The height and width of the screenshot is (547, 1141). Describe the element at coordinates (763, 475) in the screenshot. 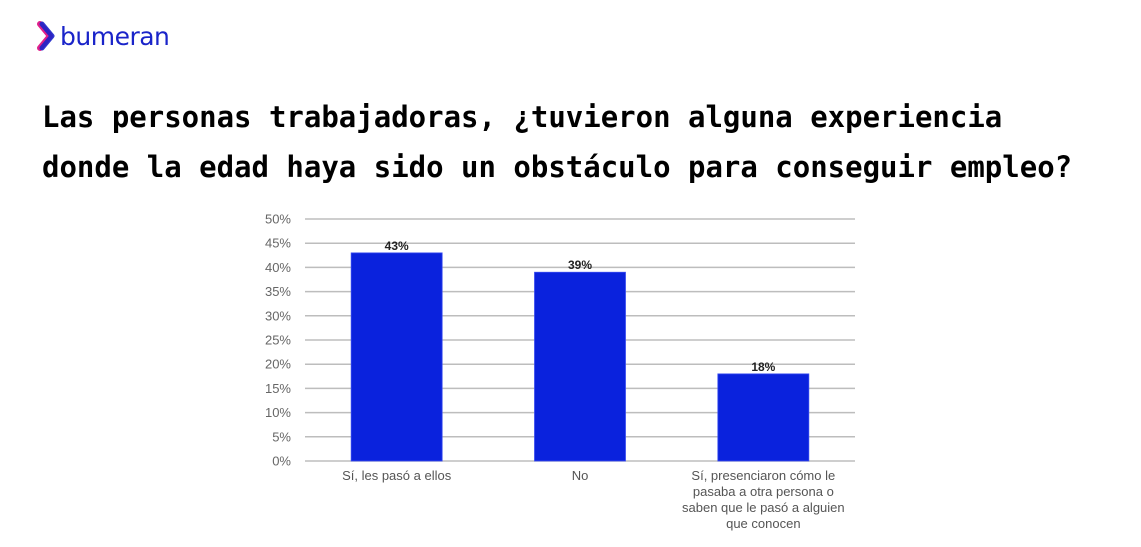

I see `x-tick-label: Sí, presenciaron cómo le` at that location.